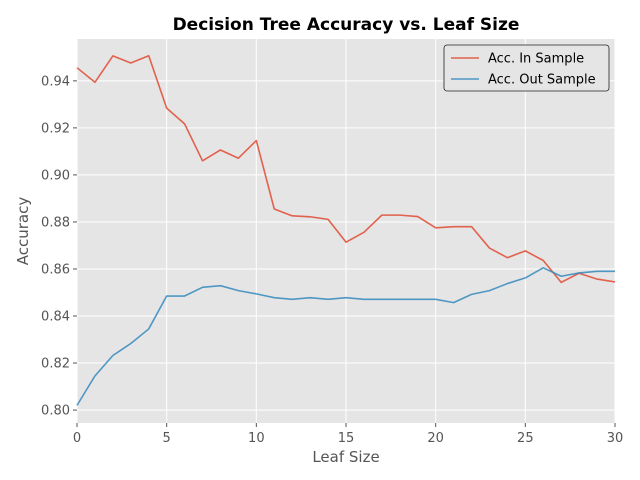  I want to click on legend: Acc. In Sample Acc. Out Sample, so click(526, 68).